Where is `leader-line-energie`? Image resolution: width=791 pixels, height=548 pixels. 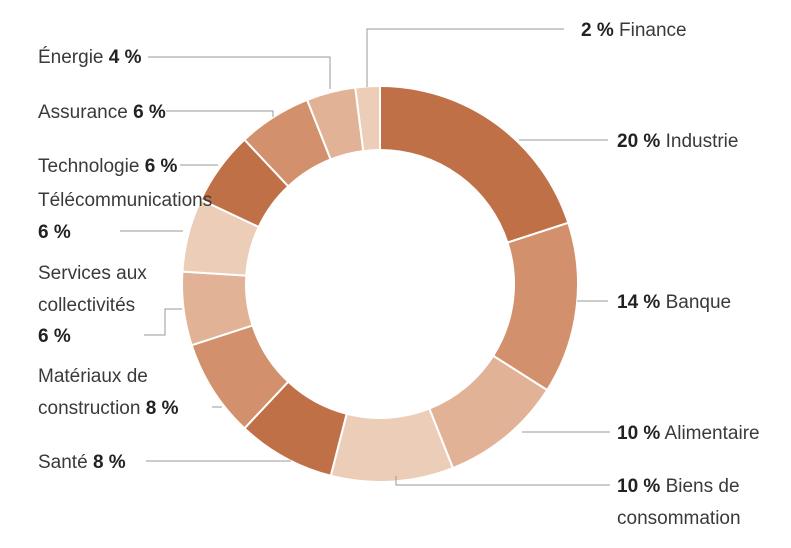 leader-line-energie is located at coordinates (239, 72).